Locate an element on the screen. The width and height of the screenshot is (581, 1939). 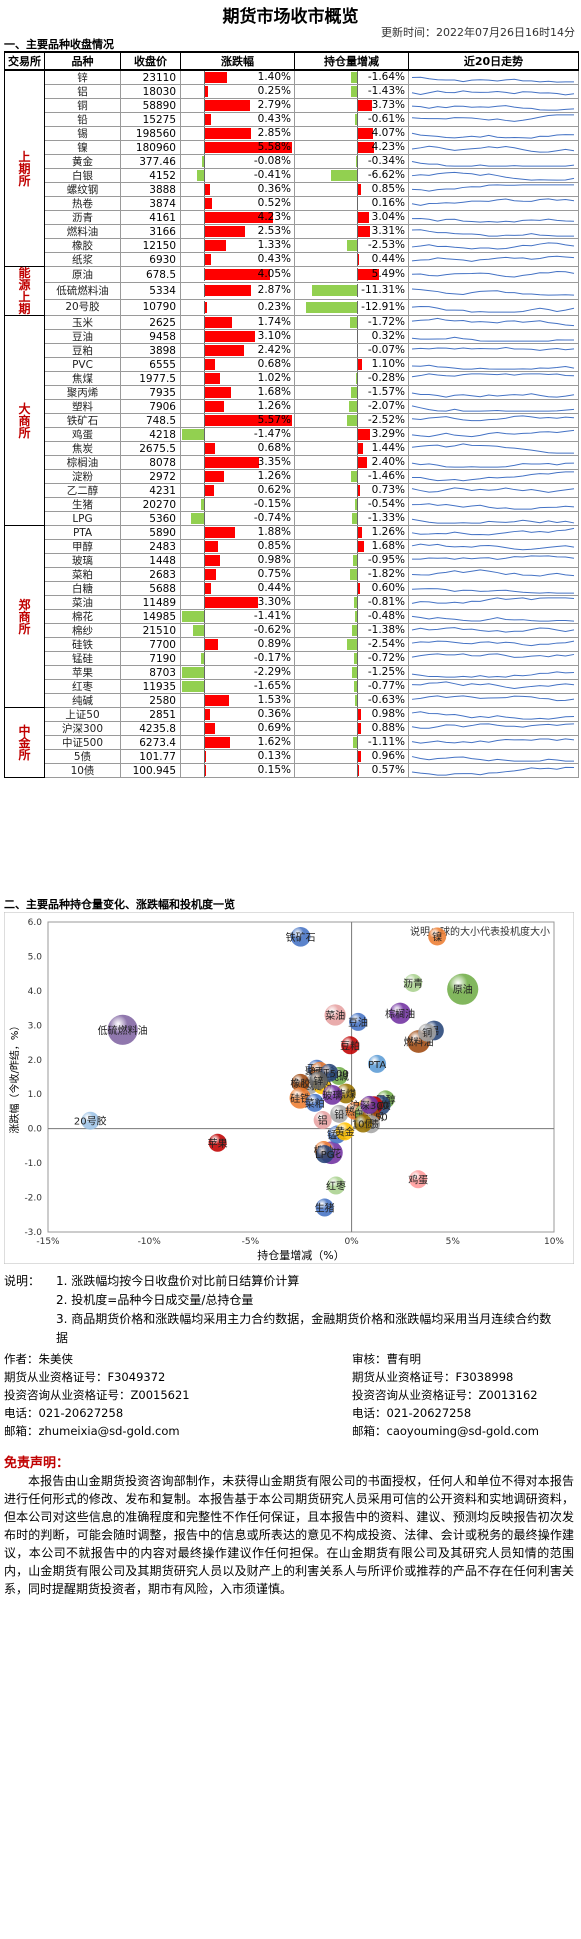
exchange-cell: 中金所 is located at coordinates (24, 742).